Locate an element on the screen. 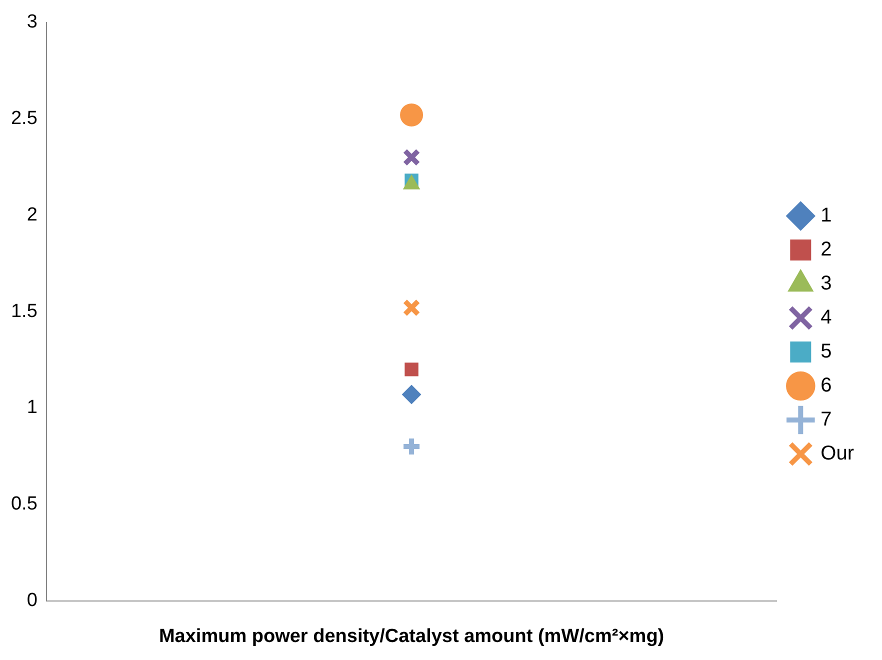 The image size is (882, 660). legend-label: 2 is located at coordinates (826, 249).